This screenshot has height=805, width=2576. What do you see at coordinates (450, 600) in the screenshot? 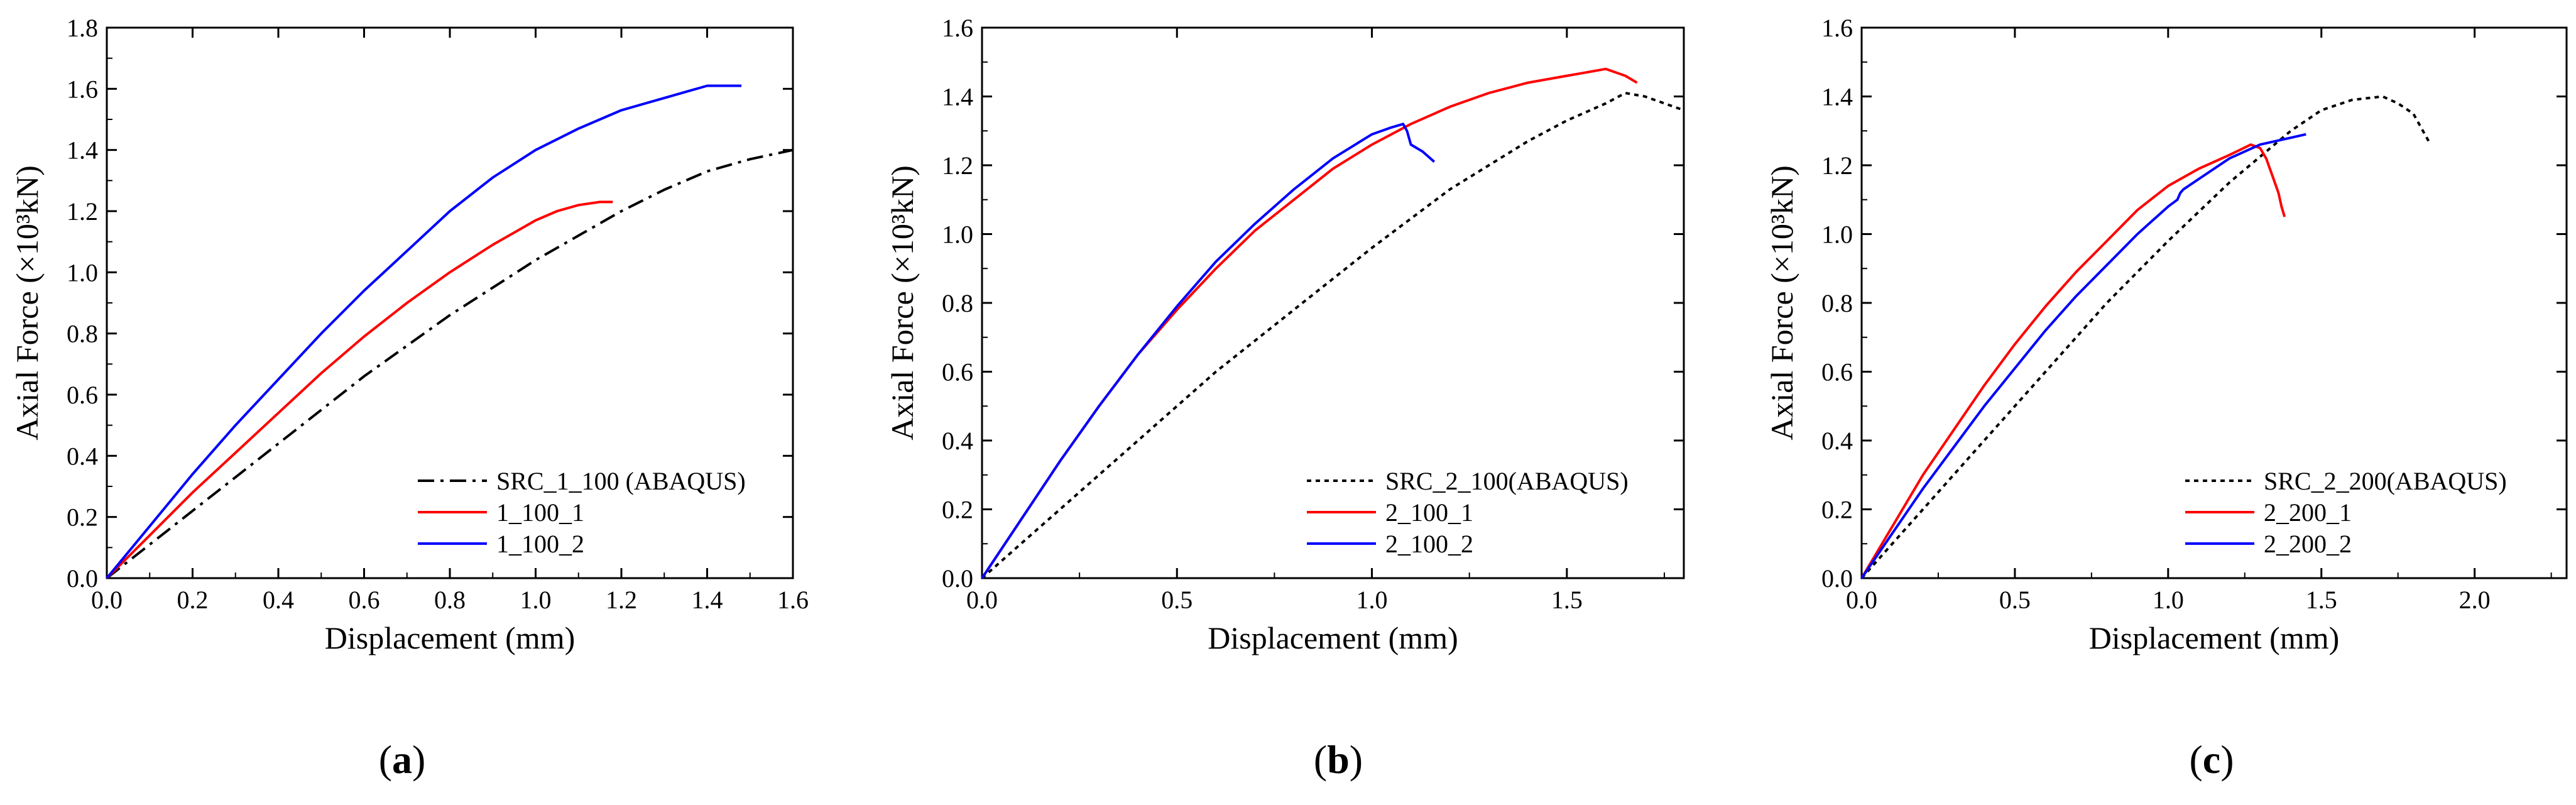
I see `x-tick-label: 0.8` at bounding box center [450, 600].